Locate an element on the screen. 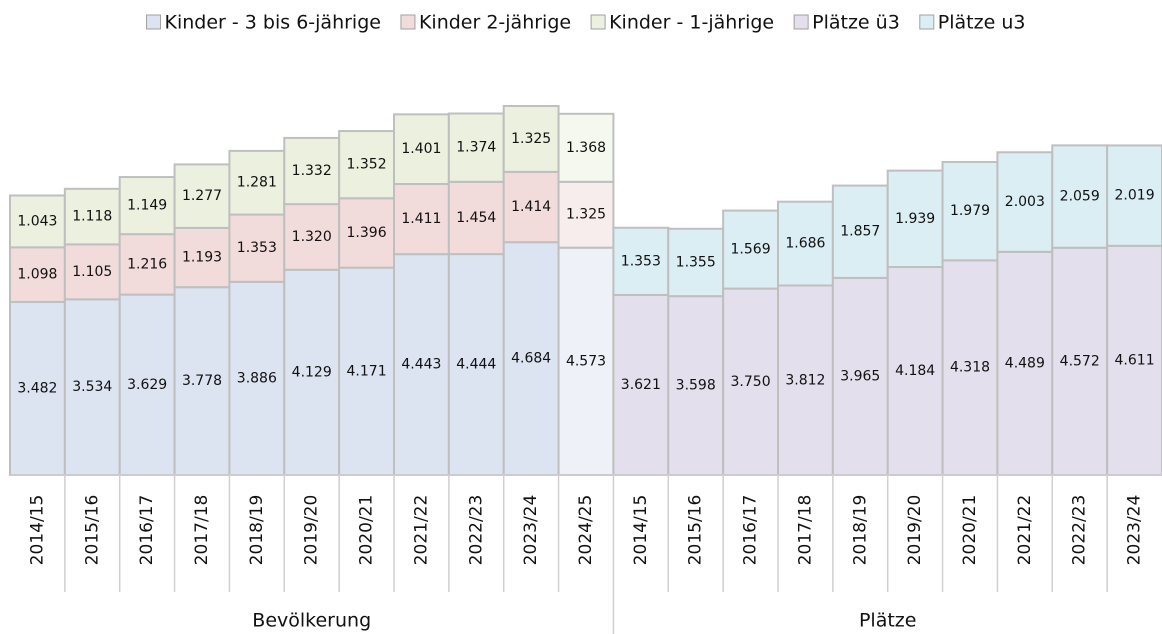 The width and height of the screenshot is (1162, 634). legend-label: Plätze ü3 is located at coordinates (856, 23).